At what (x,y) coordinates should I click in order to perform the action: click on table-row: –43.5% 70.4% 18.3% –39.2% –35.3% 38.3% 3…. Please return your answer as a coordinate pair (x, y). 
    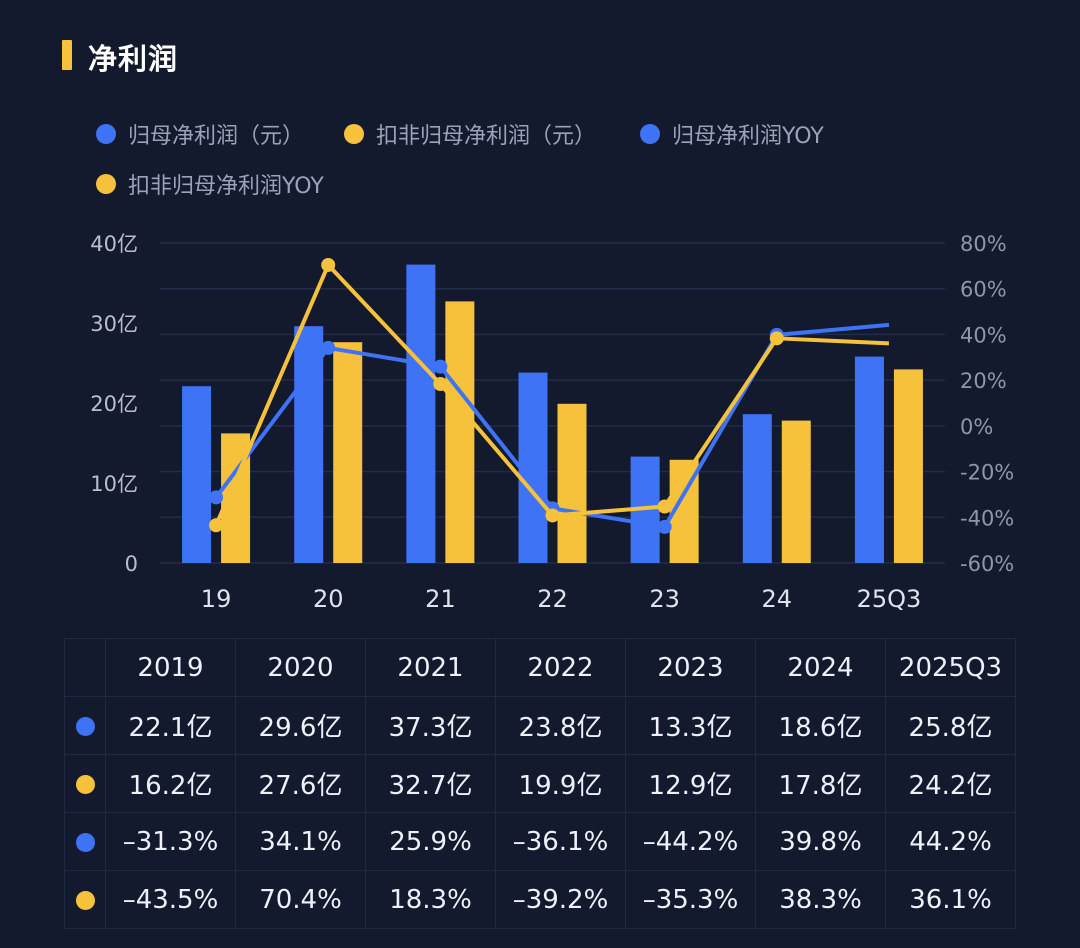
    Looking at the image, I should click on (540, 899).